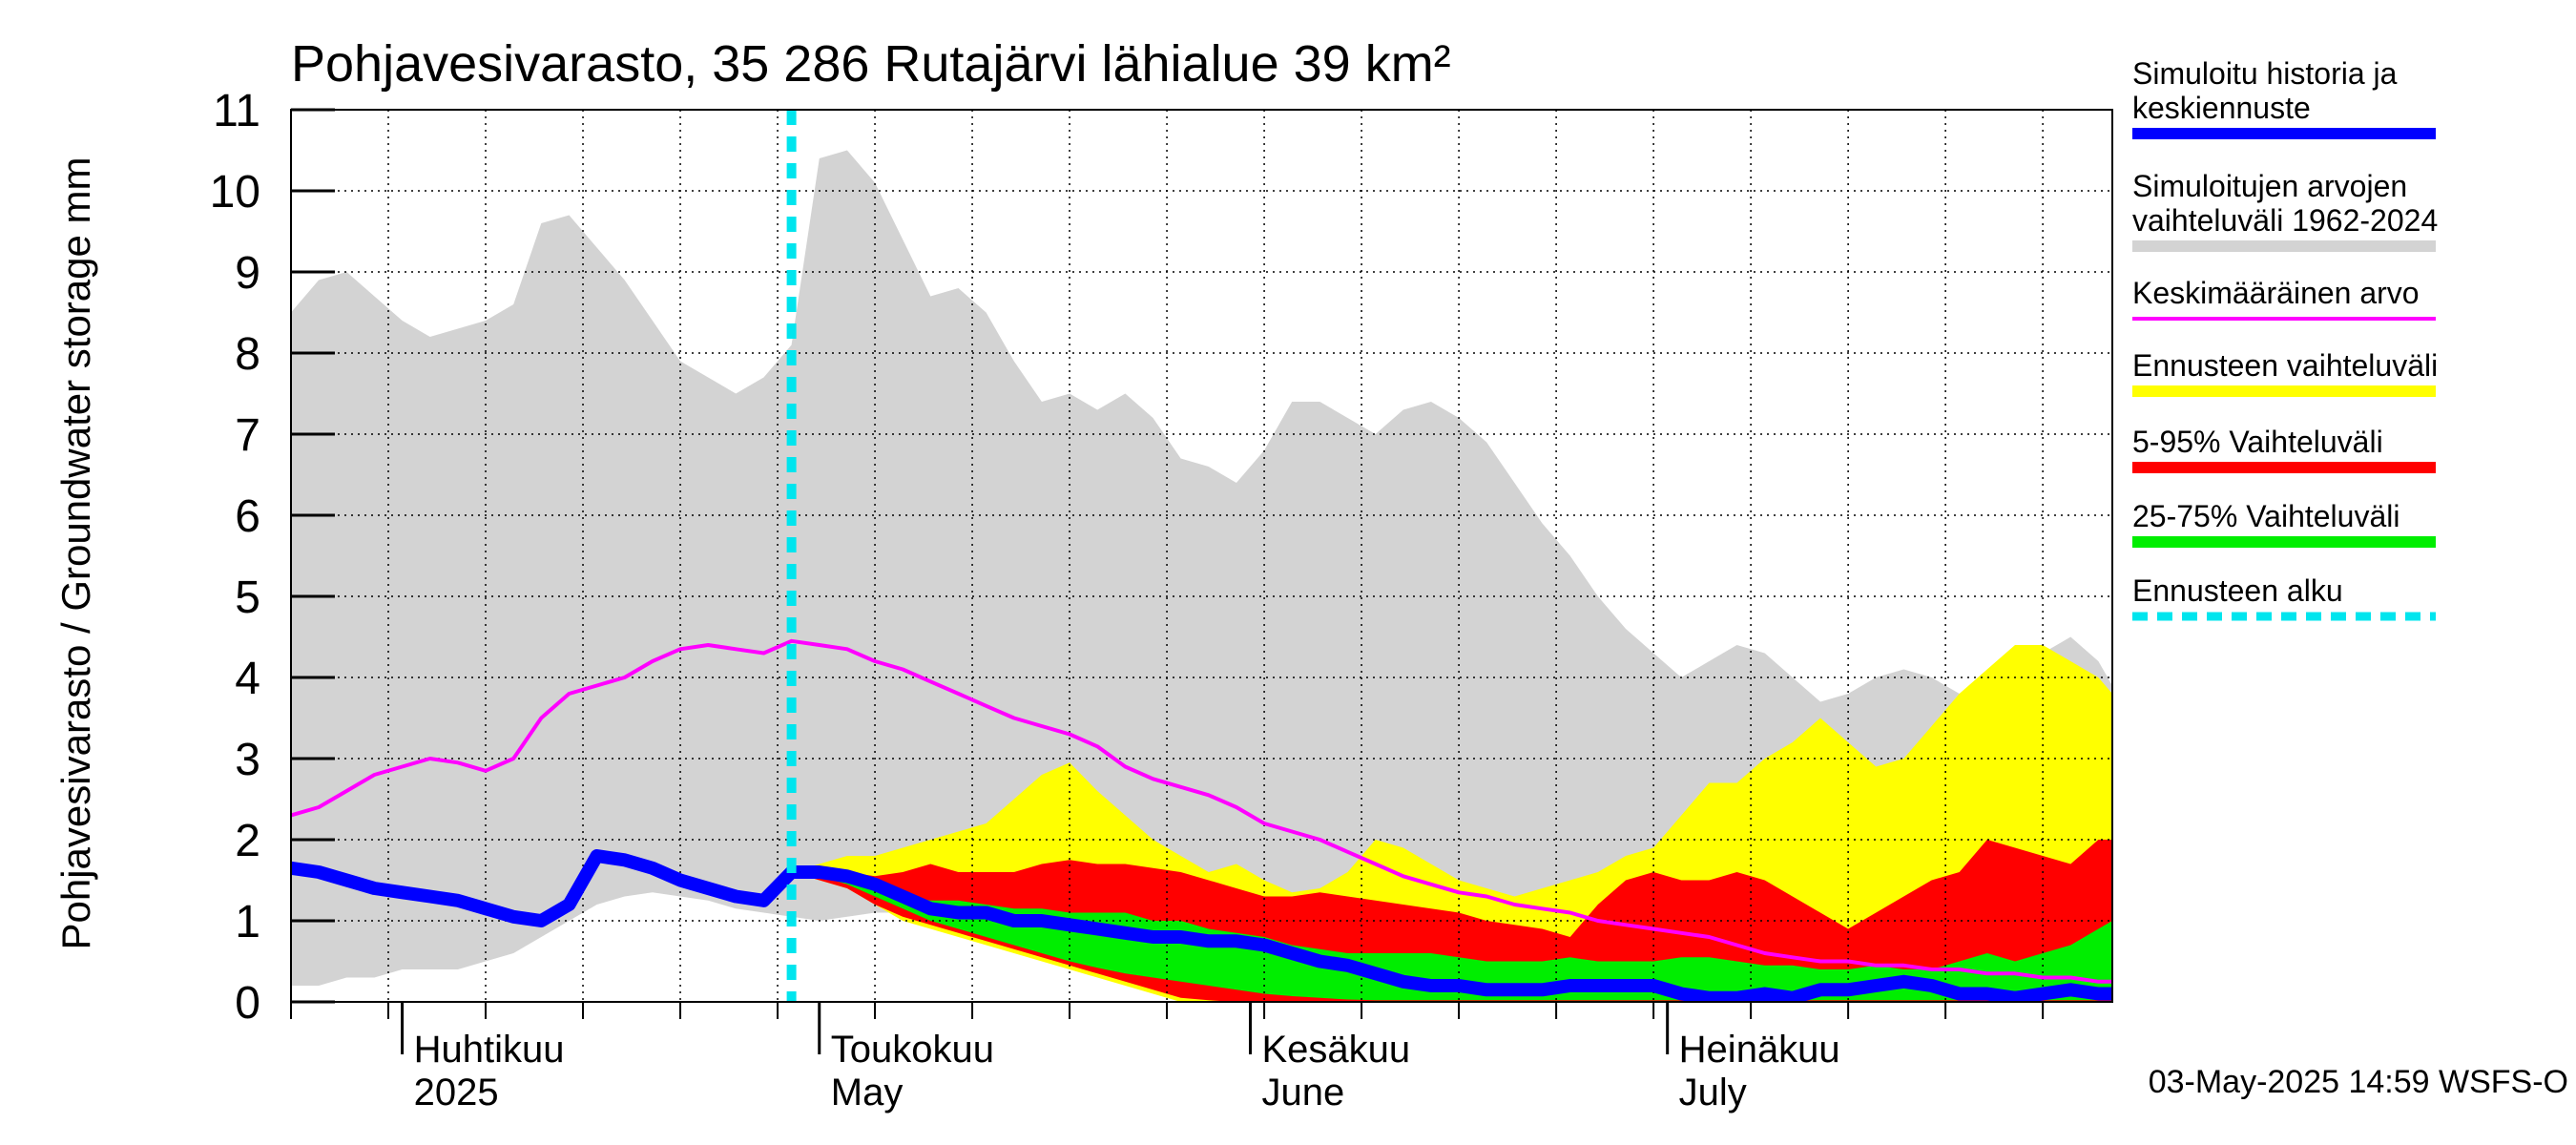 This screenshot has height=1145, width=2576. Describe the element at coordinates (2269, 186) in the screenshot. I see `legend-label: Simuloitujen arvojen` at that location.